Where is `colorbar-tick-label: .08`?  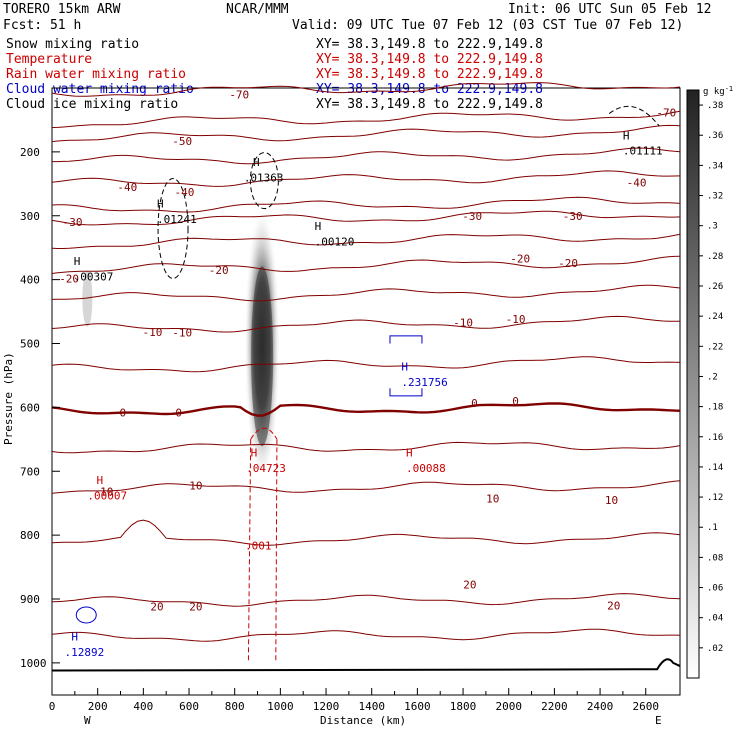 colorbar-tick-label: .08 is located at coordinates (715, 558).